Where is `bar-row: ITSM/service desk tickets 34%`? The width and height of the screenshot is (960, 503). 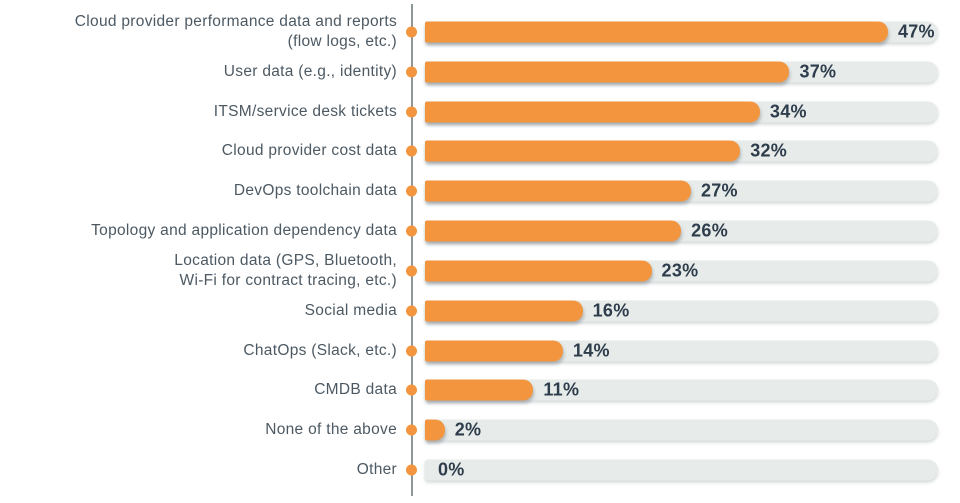 bar-row: ITSM/service desk tickets 34% is located at coordinates (480, 112).